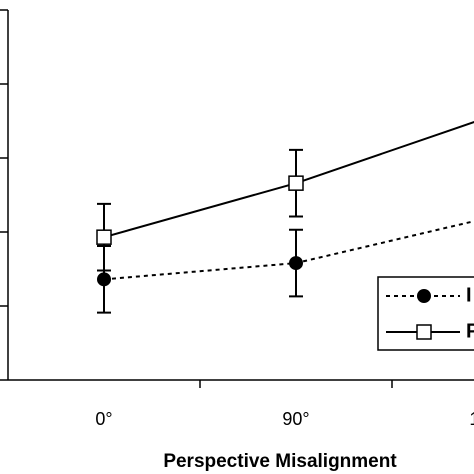 The height and width of the screenshot is (474, 474). What do you see at coordinates (280, 461) in the screenshot?
I see `x-axis-label: Perspective Misalignment` at bounding box center [280, 461].